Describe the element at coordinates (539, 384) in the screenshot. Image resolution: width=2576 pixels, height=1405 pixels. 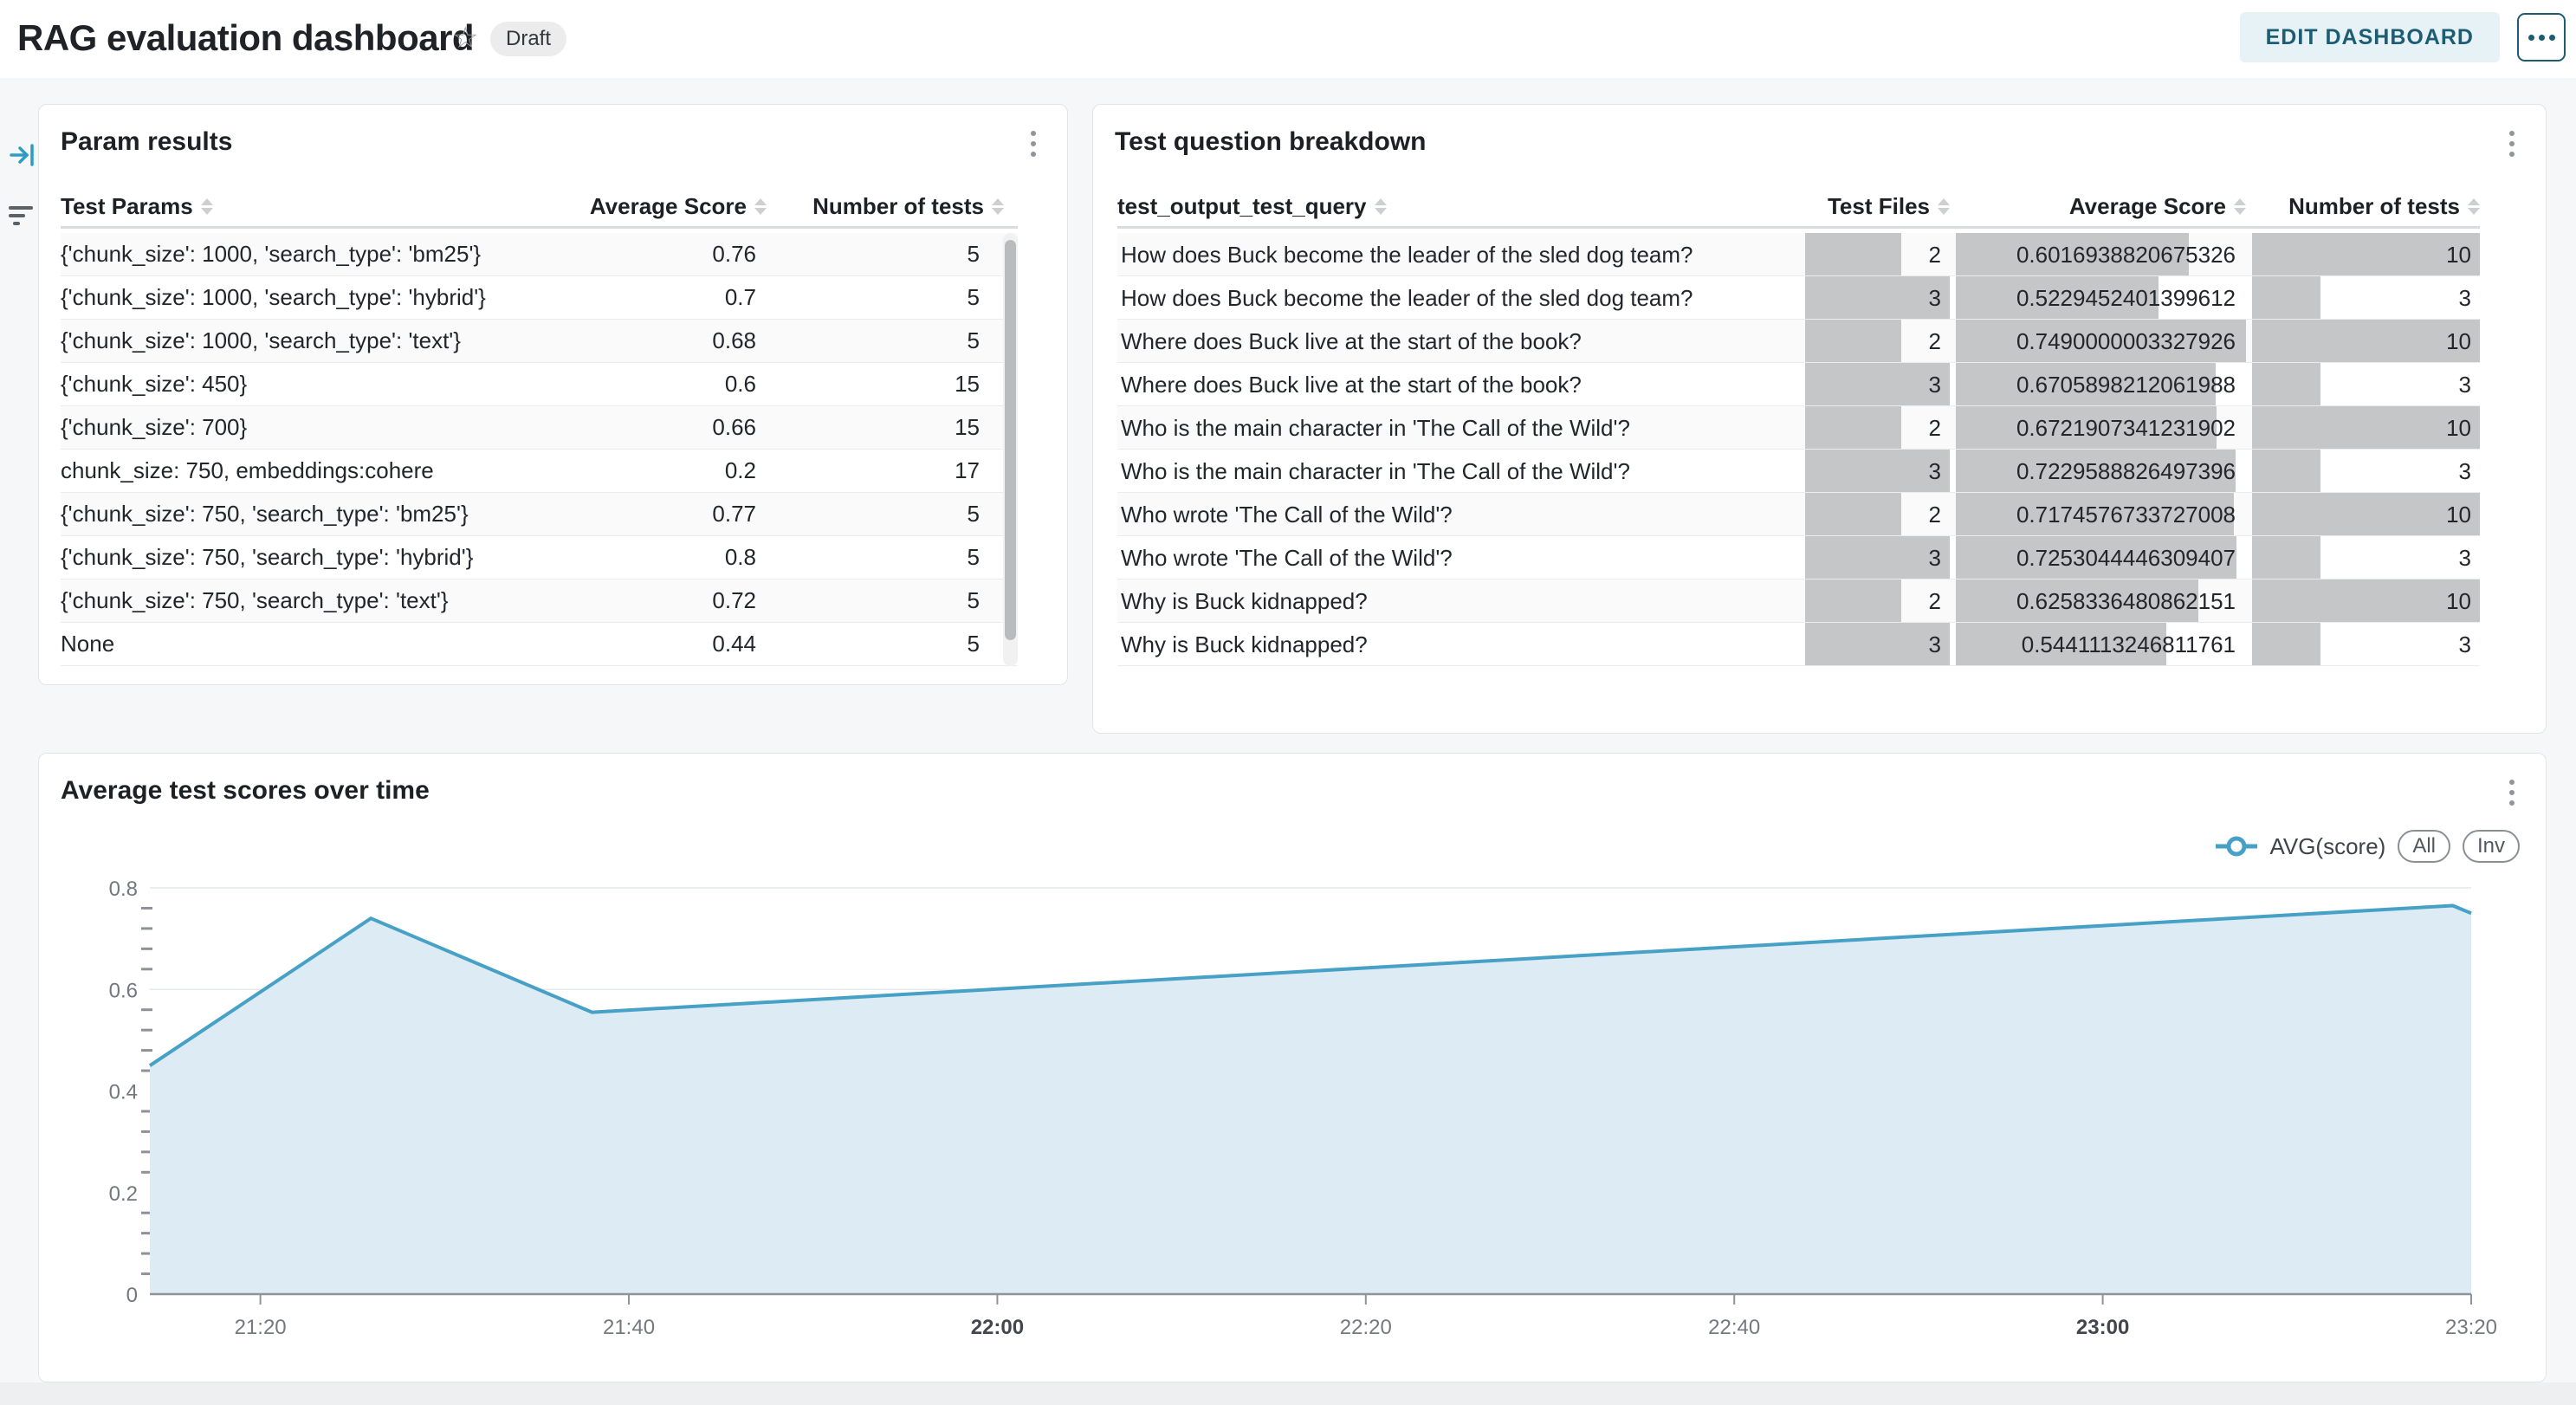
I see `table-row: {'chunk_size': 450} 0.6 15` at that location.